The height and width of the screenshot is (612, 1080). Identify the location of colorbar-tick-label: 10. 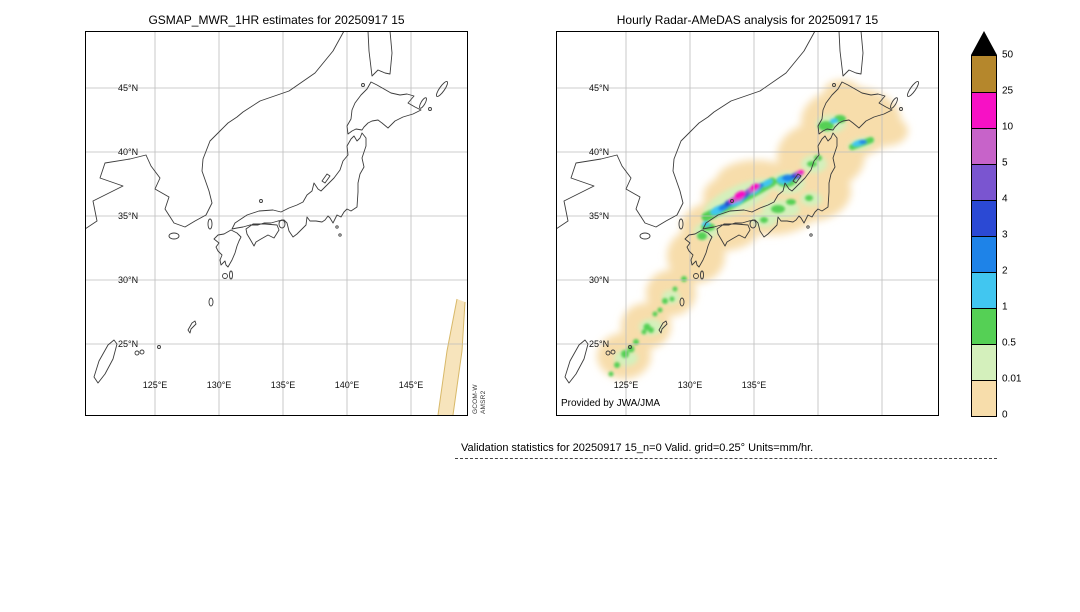
(1008, 127).